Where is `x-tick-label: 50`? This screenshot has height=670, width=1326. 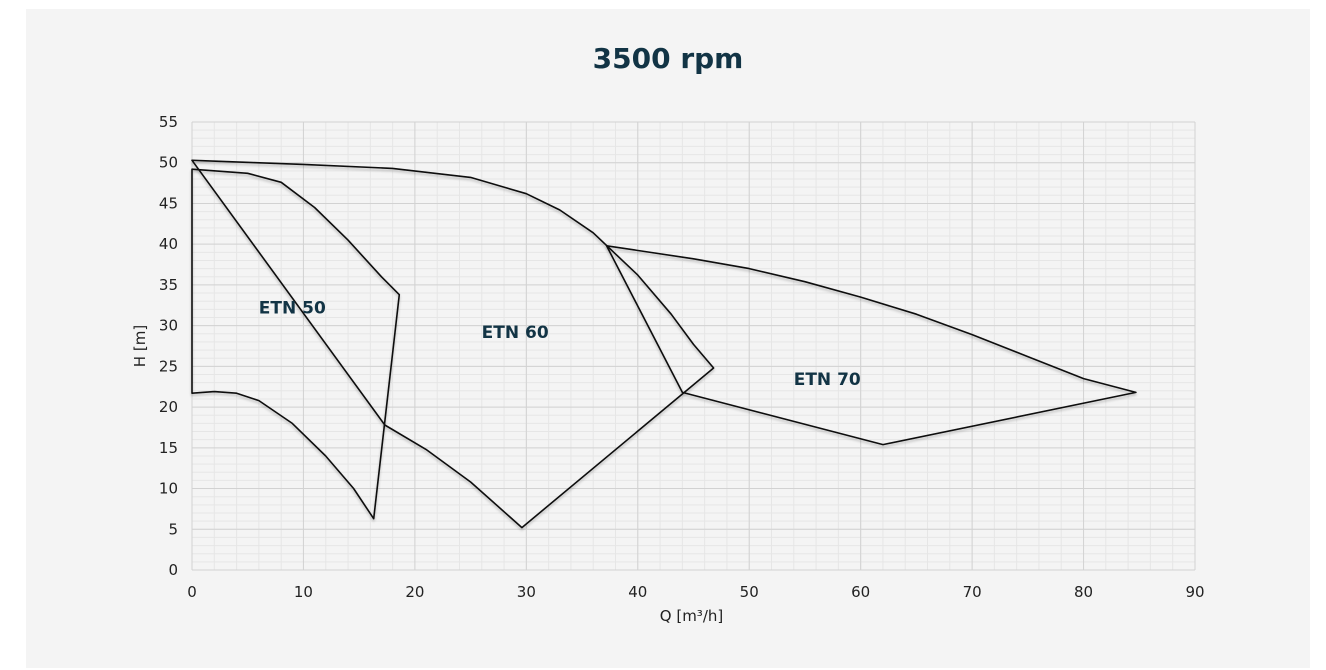 x-tick-label: 50 is located at coordinates (749, 592).